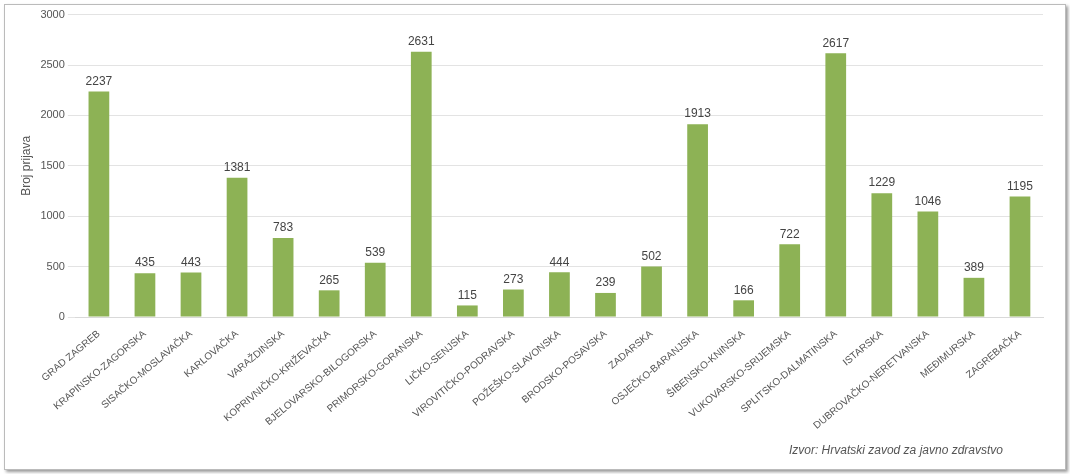 Image resolution: width=1070 pixels, height=474 pixels. Describe the element at coordinates (61, 316) in the screenshot. I see `y-tick-label: 0` at that location.